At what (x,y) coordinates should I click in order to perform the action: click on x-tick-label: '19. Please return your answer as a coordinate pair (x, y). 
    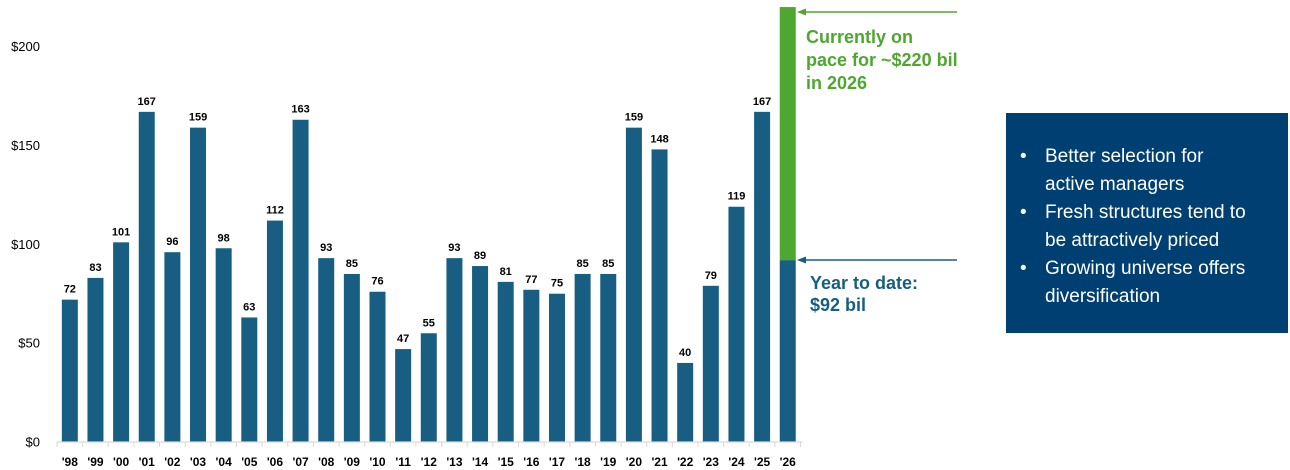
    Looking at the image, I should click on (608, 462).